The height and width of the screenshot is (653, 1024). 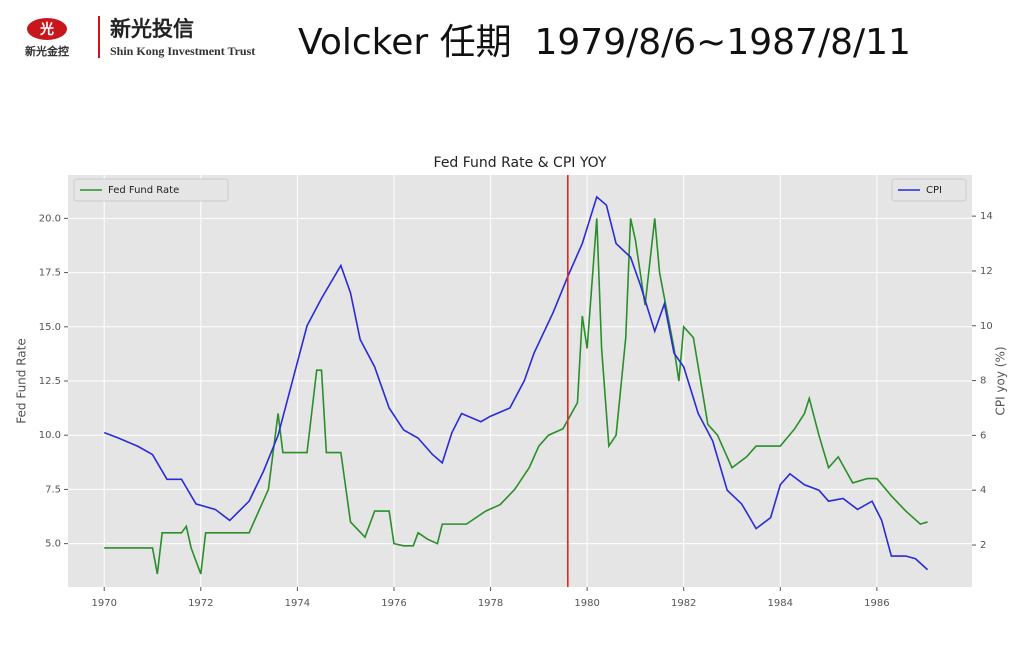 What do you see at coordinates (490, 603) in the screenshot?
I see `x-tick-label: 1978` at bounding box center [490, 603].